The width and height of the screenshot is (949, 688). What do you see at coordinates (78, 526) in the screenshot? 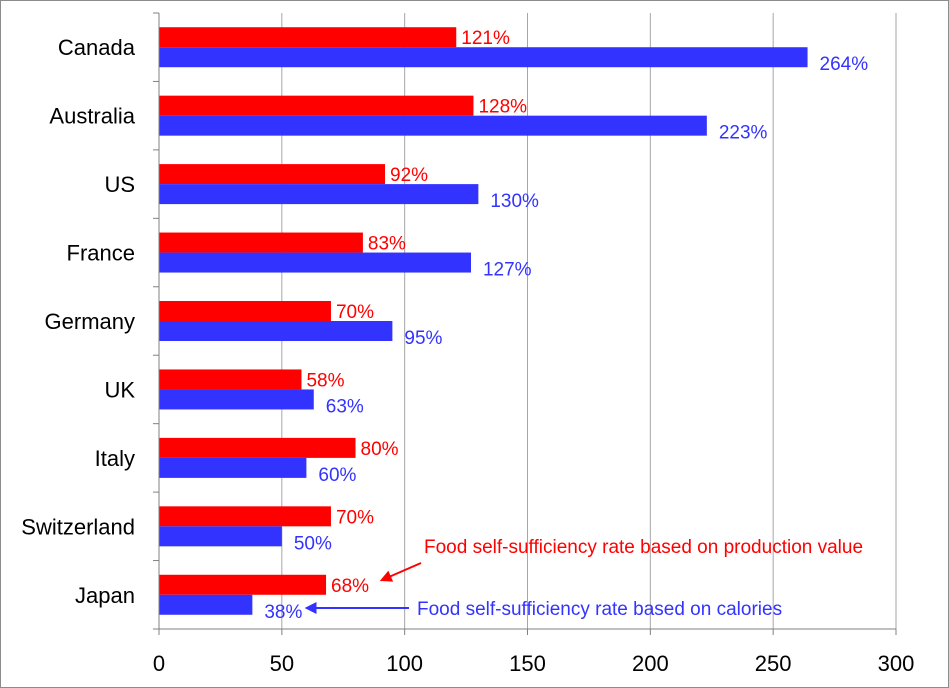
I see `category-label-switzerland: Switzerland` at bounding box center [78, 526].